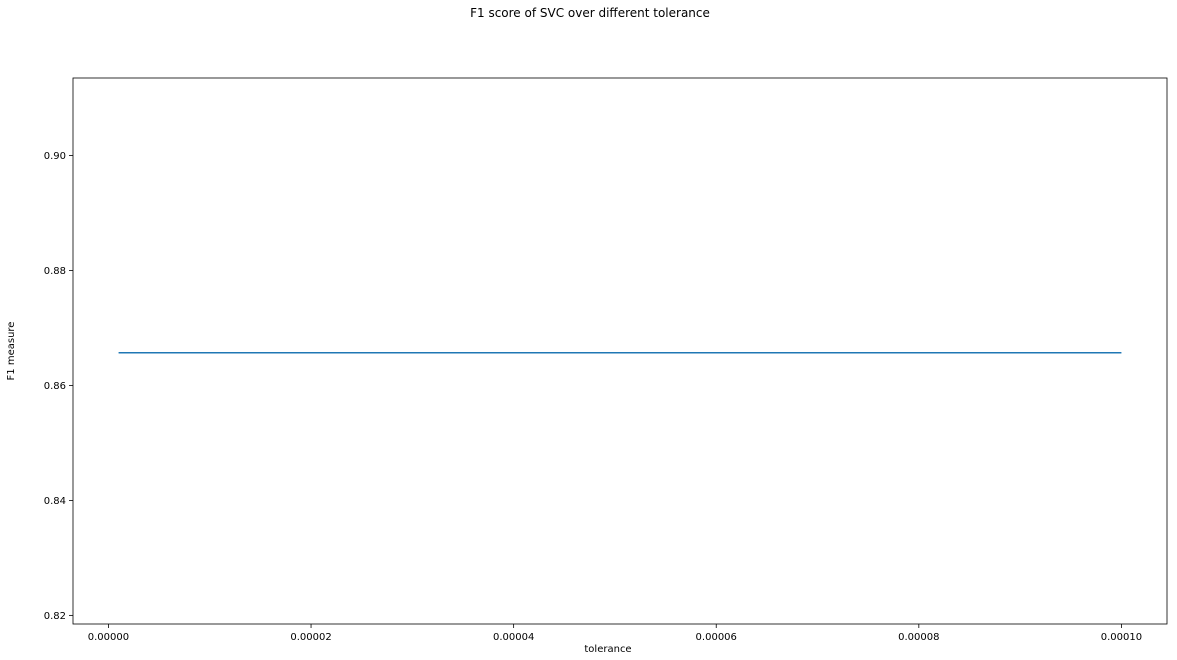  Describe the element at coordinates (55, 271) in the screenshot. I see `y-tick-label: 0.88` at that location.